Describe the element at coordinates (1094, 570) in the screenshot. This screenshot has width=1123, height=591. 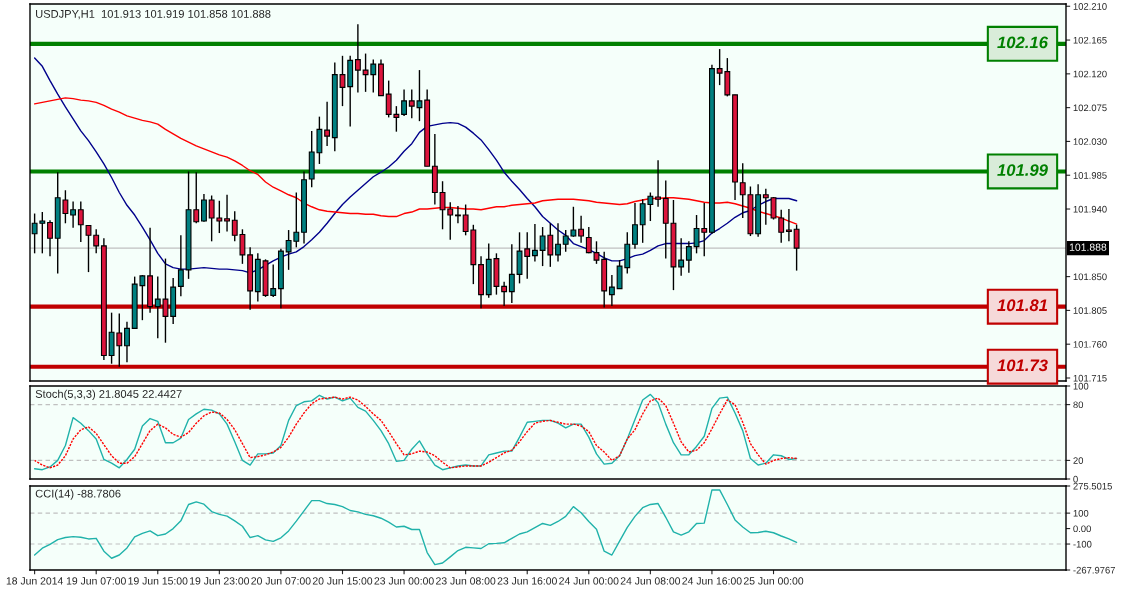
I see `y-tick-label: -267.9767` at that location.